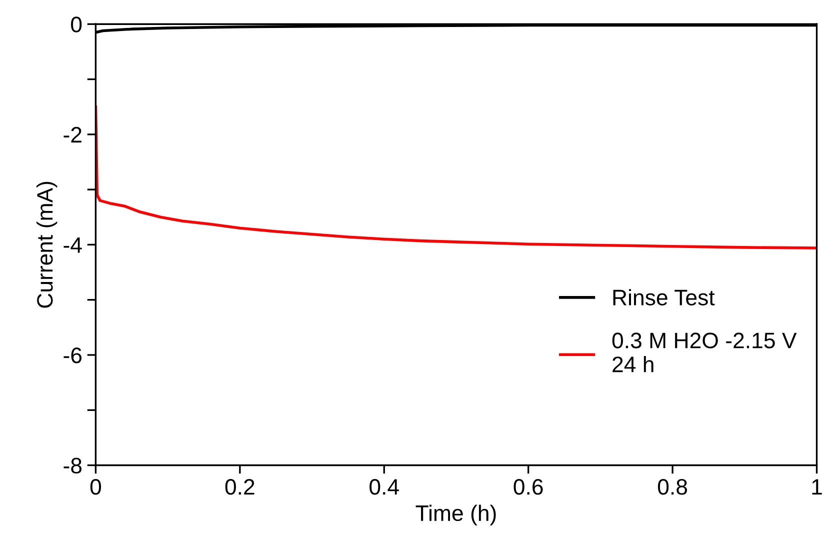  Describe the element at coordinates (47, 245) in the screenshot. I see `y-axis-title: Current (mA)` at that location.